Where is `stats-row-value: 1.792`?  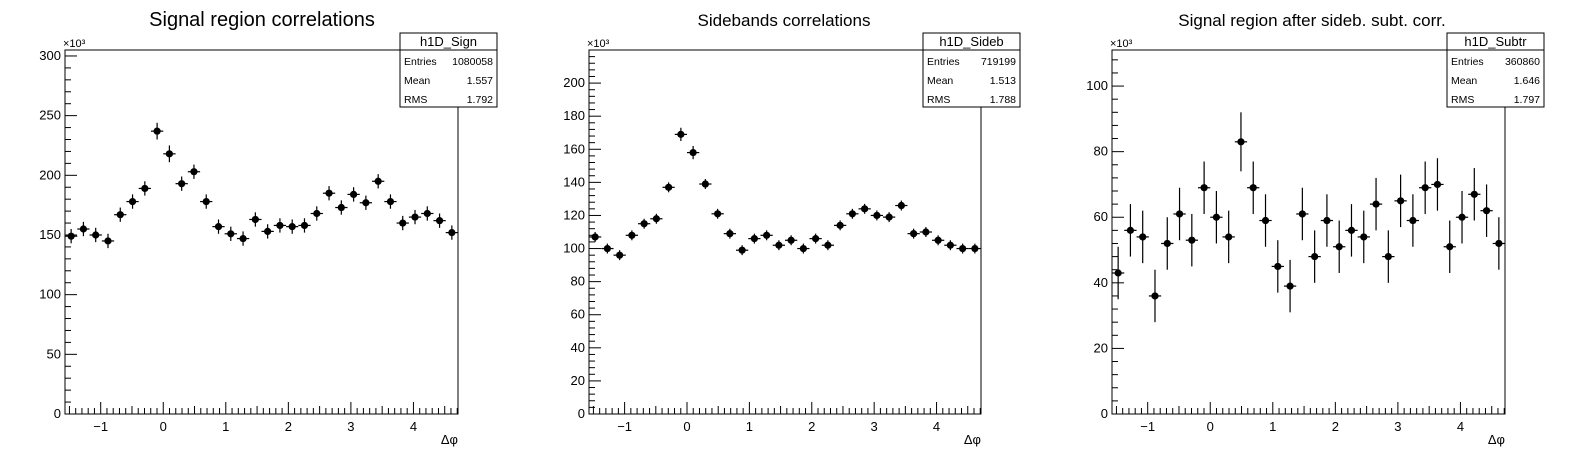 stats-row-value: 1.792 is located at coordinates (480, 100).